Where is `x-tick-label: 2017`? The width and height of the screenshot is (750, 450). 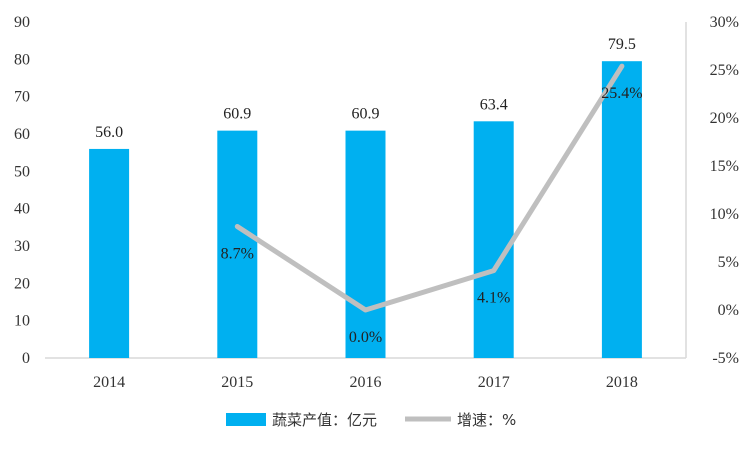
x-tick-label: 2017 is located at coordinates (494, 382).